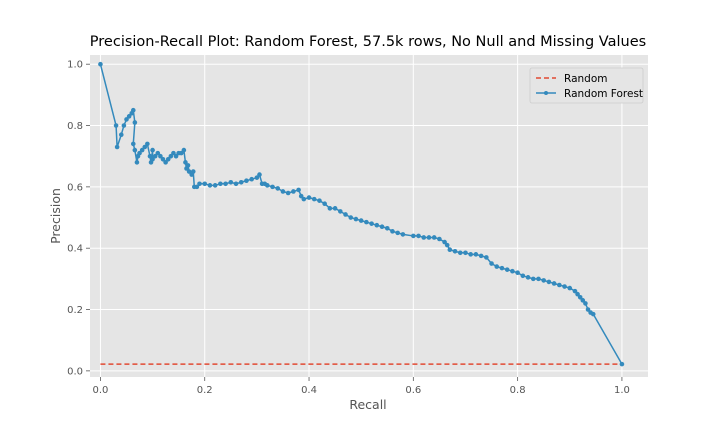 The height and width of the screenshot is (432, 720). I want to click on y-tick-label: 0.4, so click(75, 249).